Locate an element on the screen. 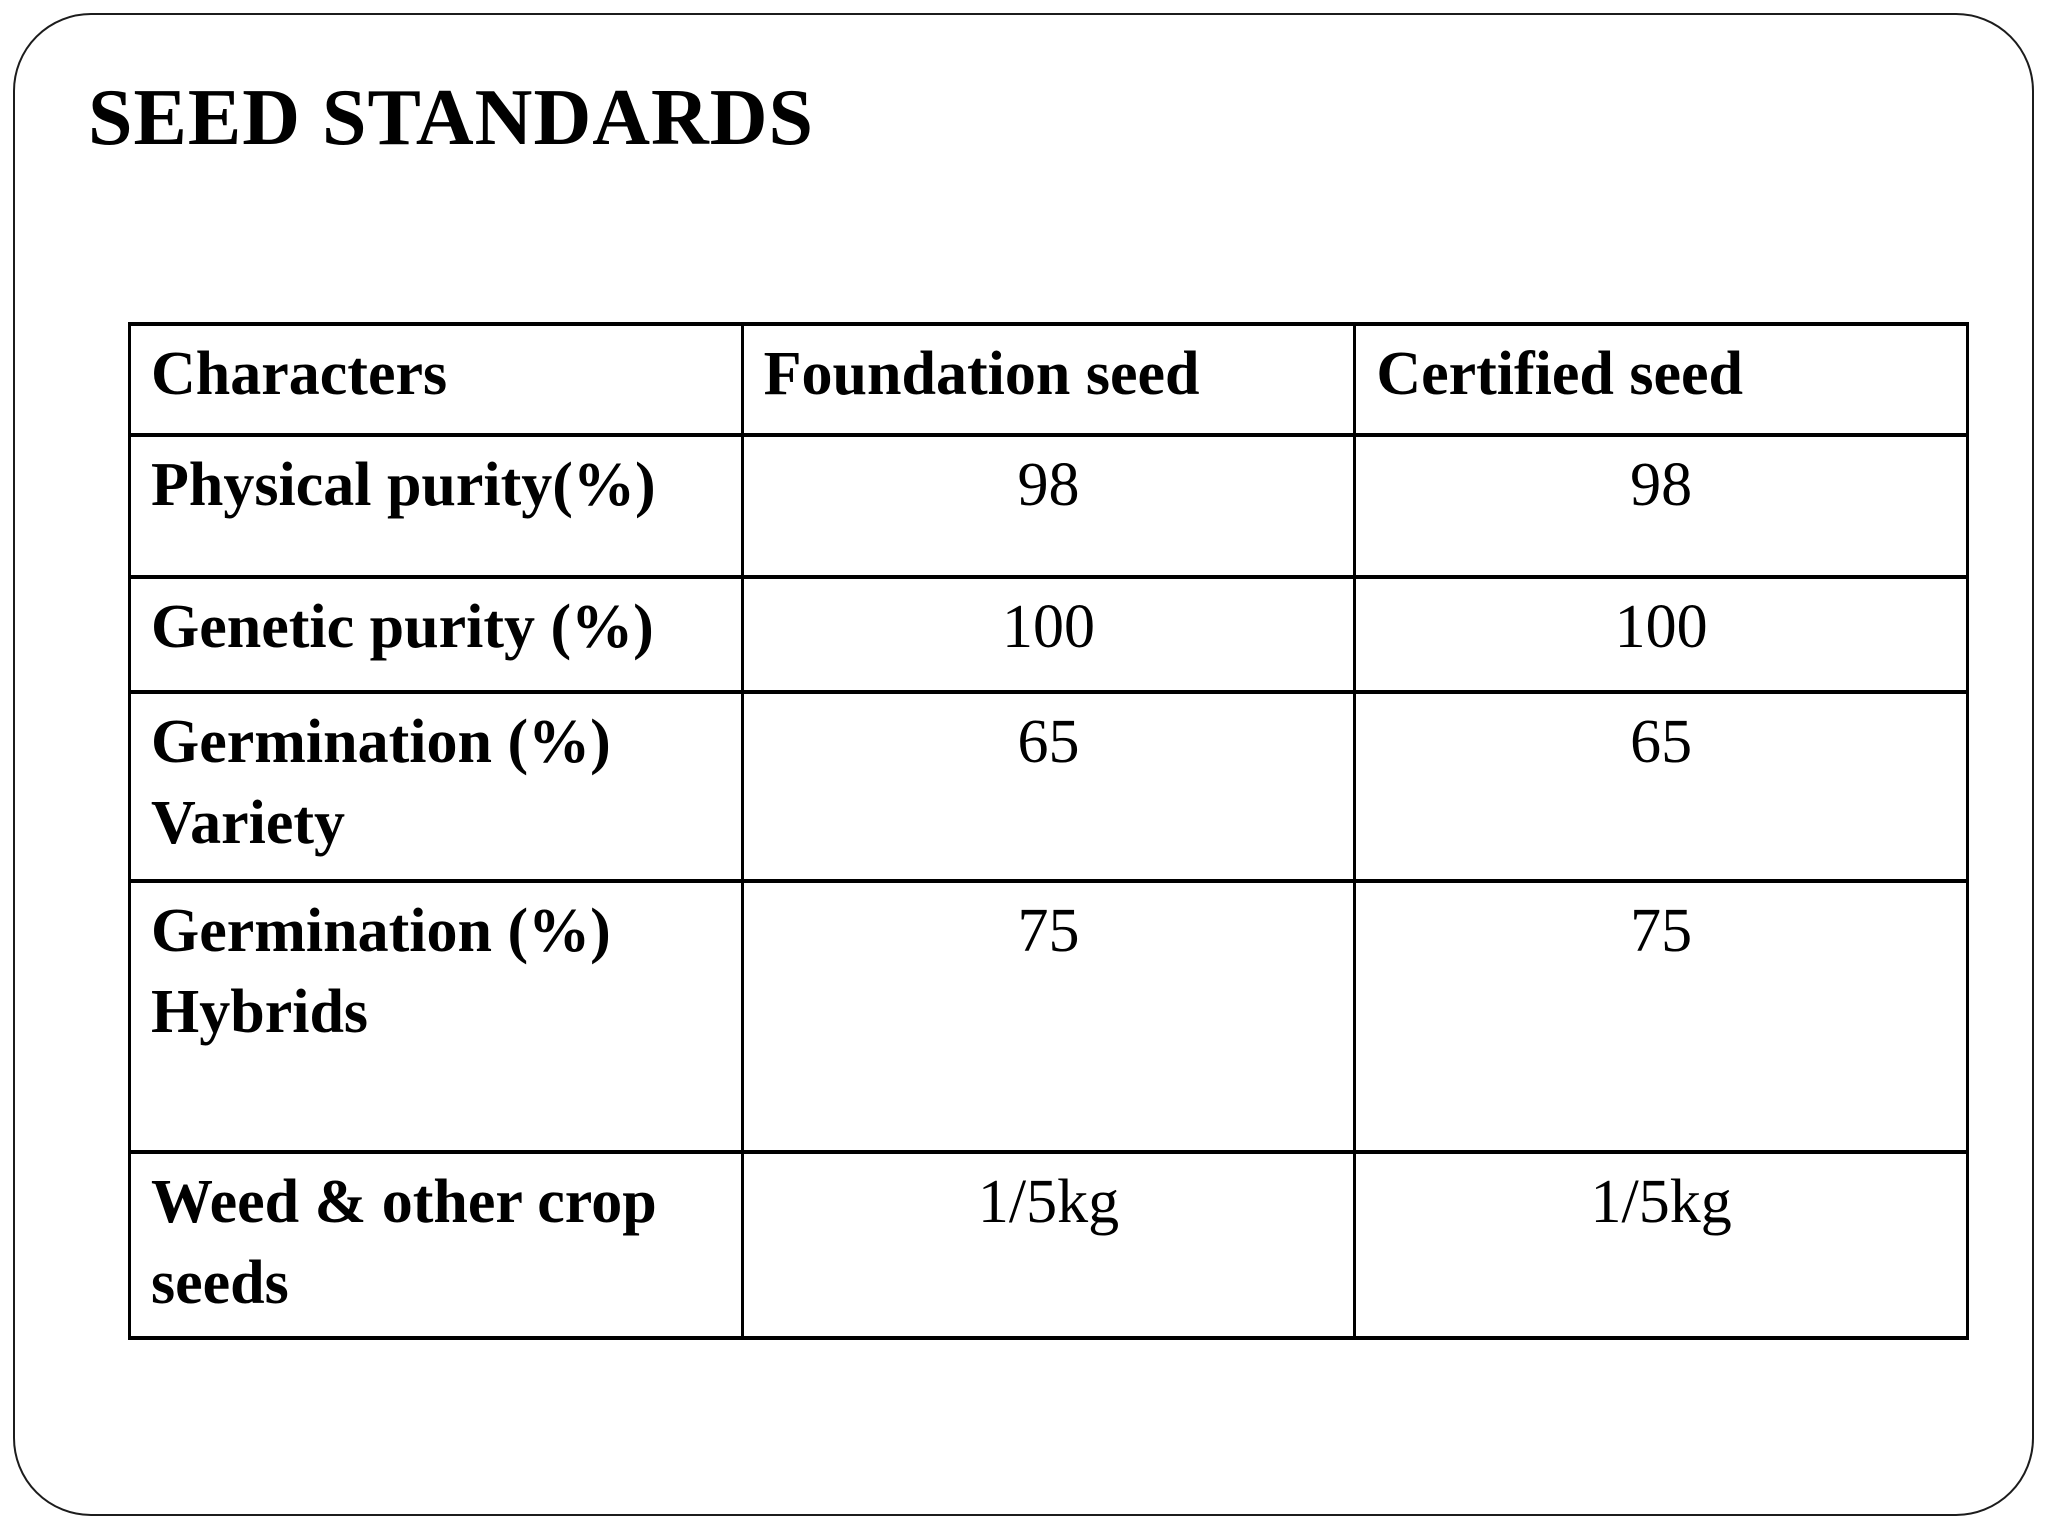 Image resolution: width=2048 pixels, height=1536 pixels. header-foundation-seed: Foundation seed is located at coordinates (1048, 379).